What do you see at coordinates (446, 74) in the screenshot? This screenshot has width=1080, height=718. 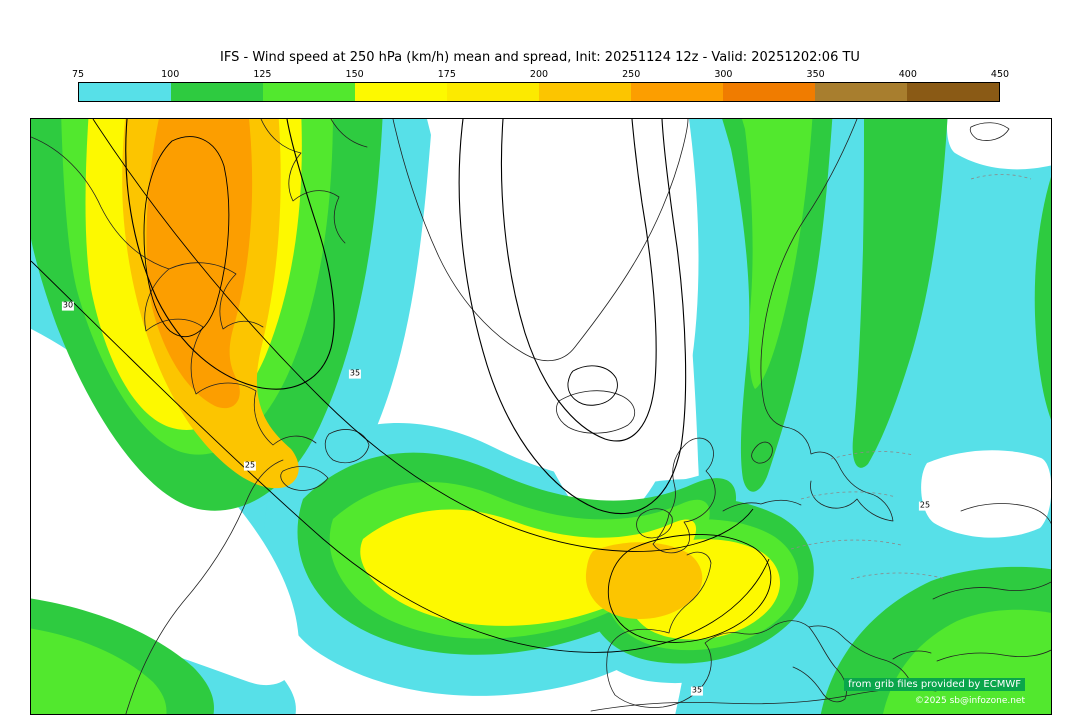 I see `colorbar-tick-label: 175` at bounding box center [446, 74].